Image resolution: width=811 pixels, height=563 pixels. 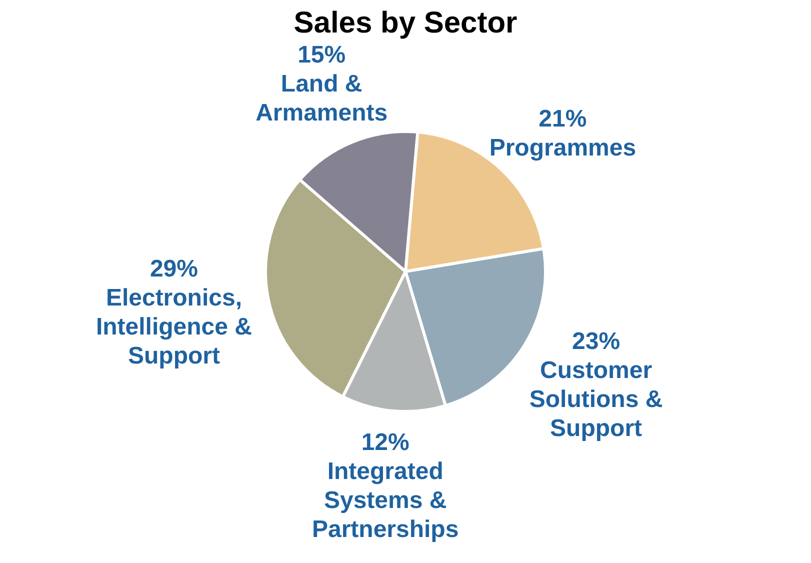 What do you see at coordinates (562, 118) in the screenshot?
I see `data-label: 21%` at bounding box center [562, 118].